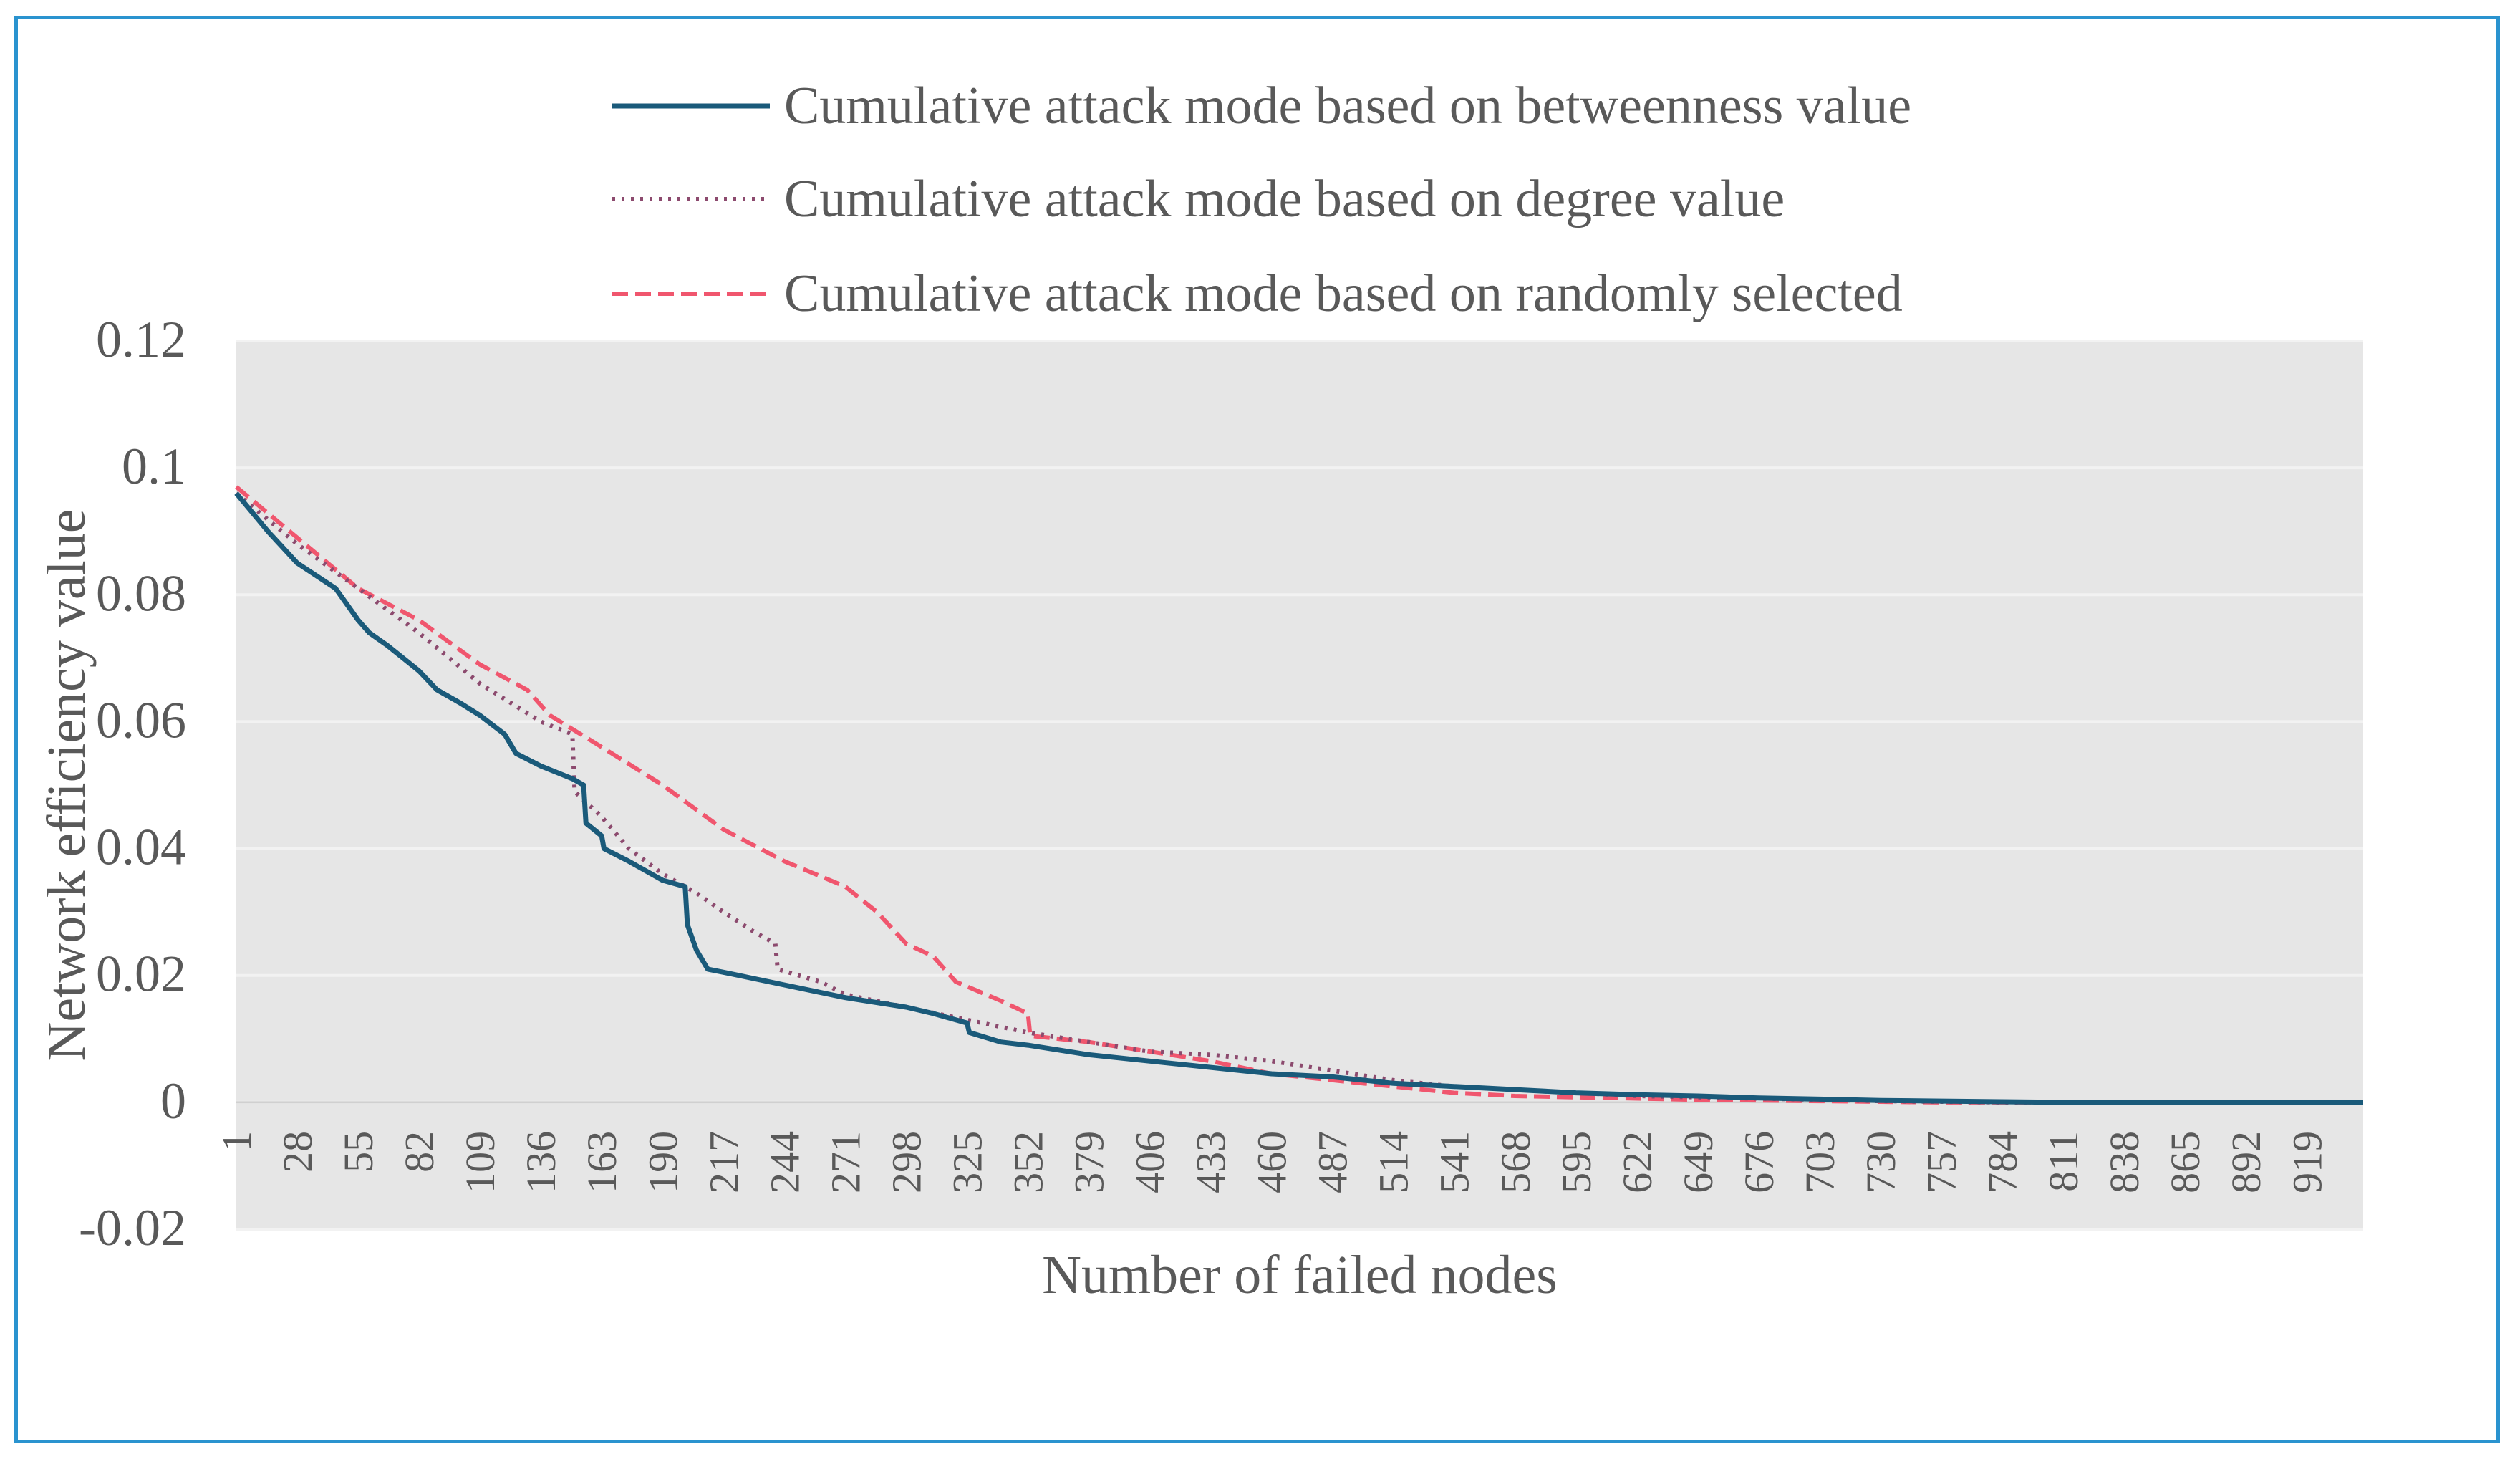 The height and width of the screenshot is (1462, 2520). Describe the element at coordinates (358, 1152) in the screenshot. I see `x-tick-label: 55` at that location.